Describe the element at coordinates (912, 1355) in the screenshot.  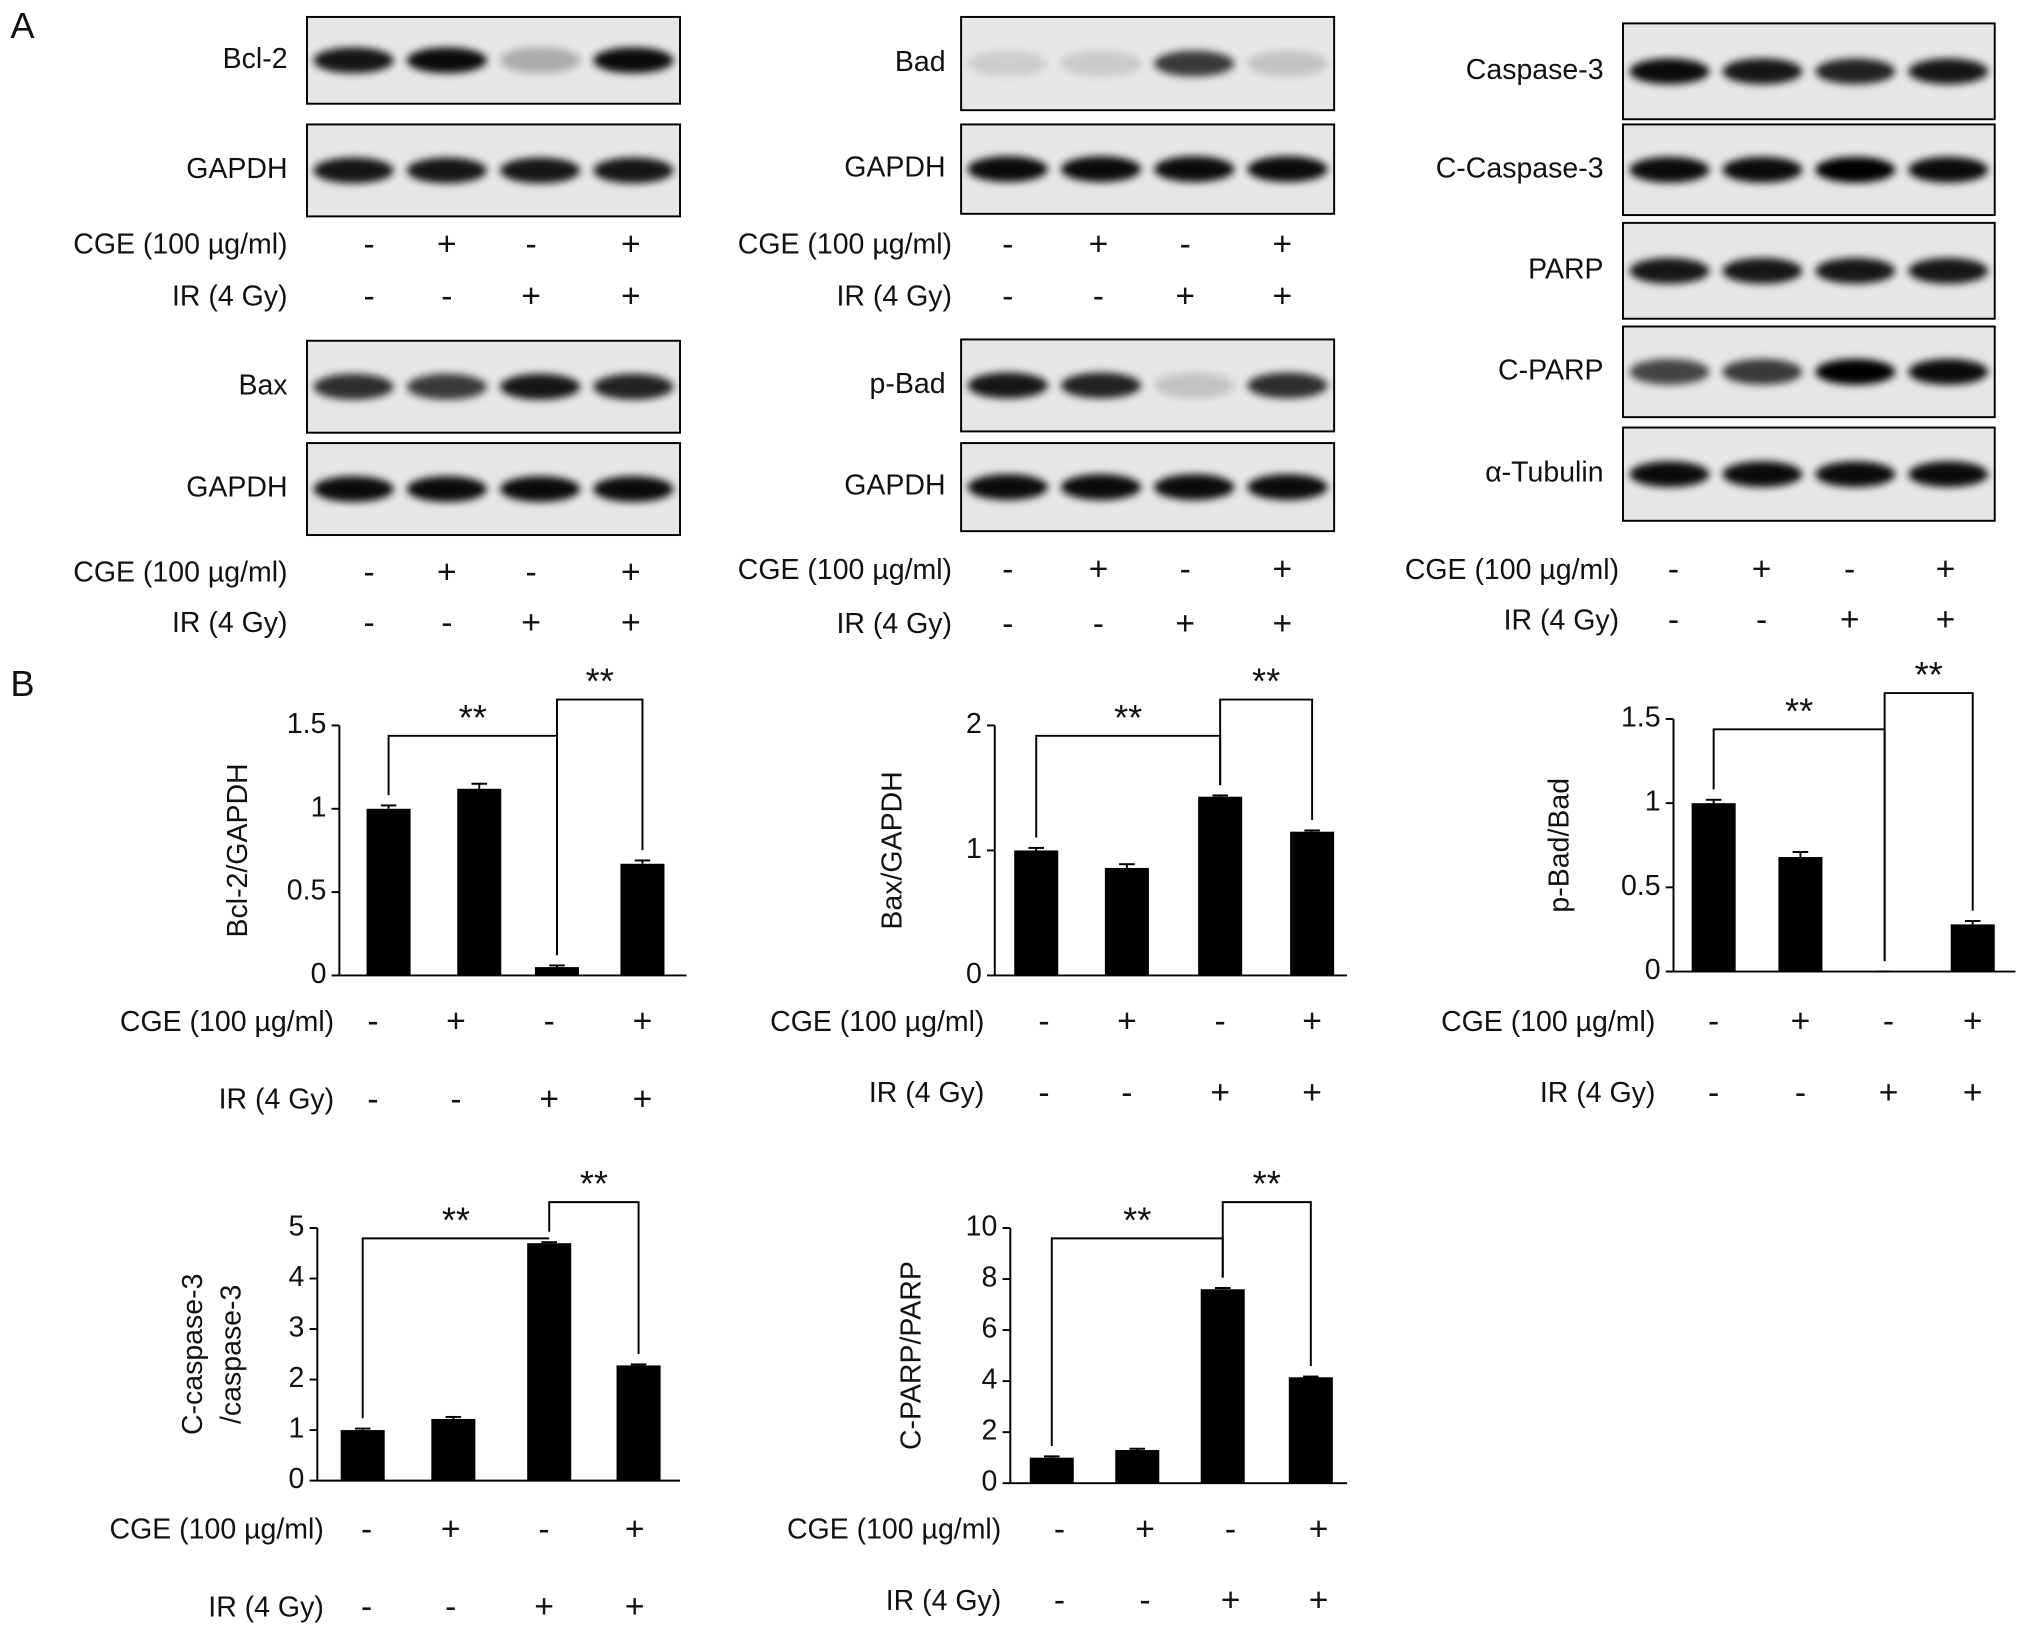
I see `y-axis-label: C-PARP/PARP` at that location.